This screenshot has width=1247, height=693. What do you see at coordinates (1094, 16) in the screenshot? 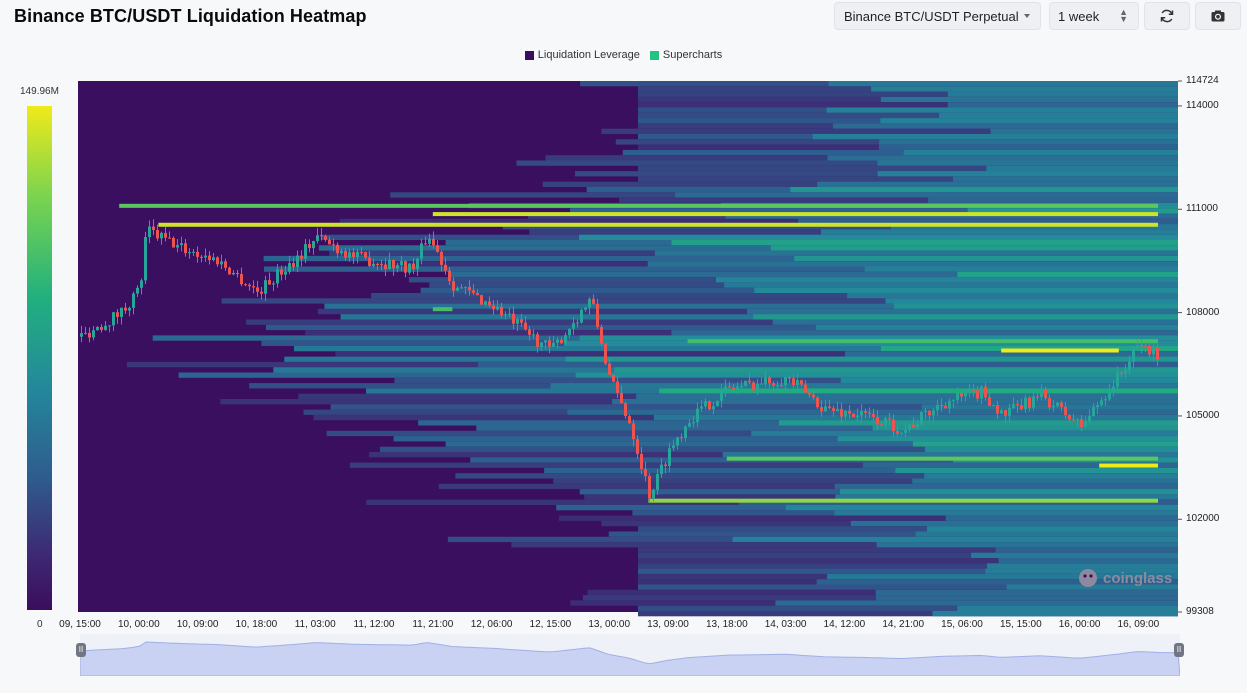
I see `range-select: 1 week ▲ ▼` at bounding box center [1094, 16].